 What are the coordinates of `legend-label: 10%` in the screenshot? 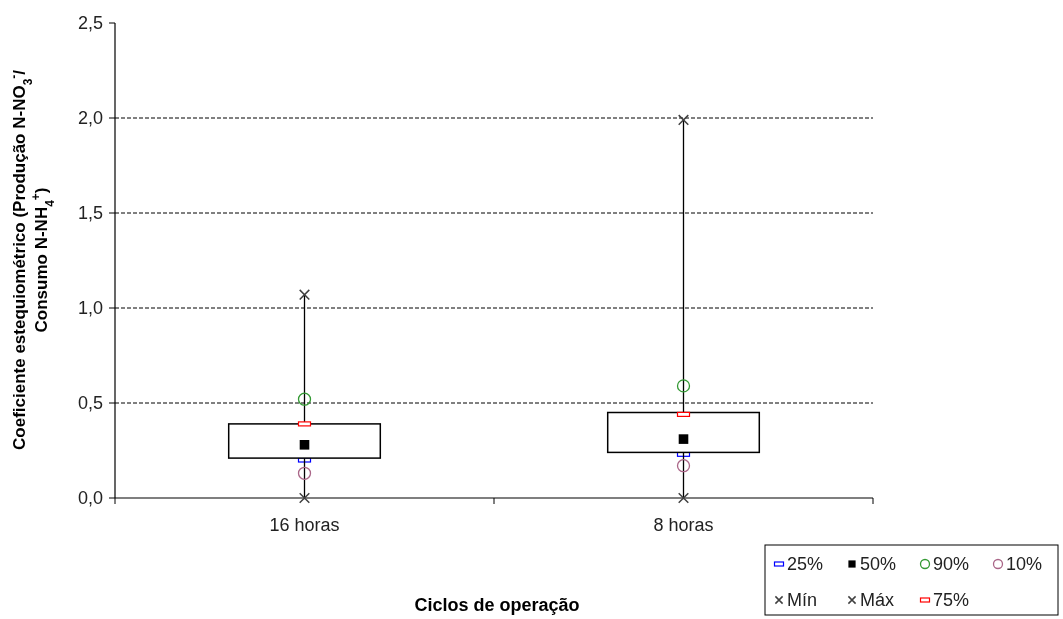 It's located at (1024, 564).